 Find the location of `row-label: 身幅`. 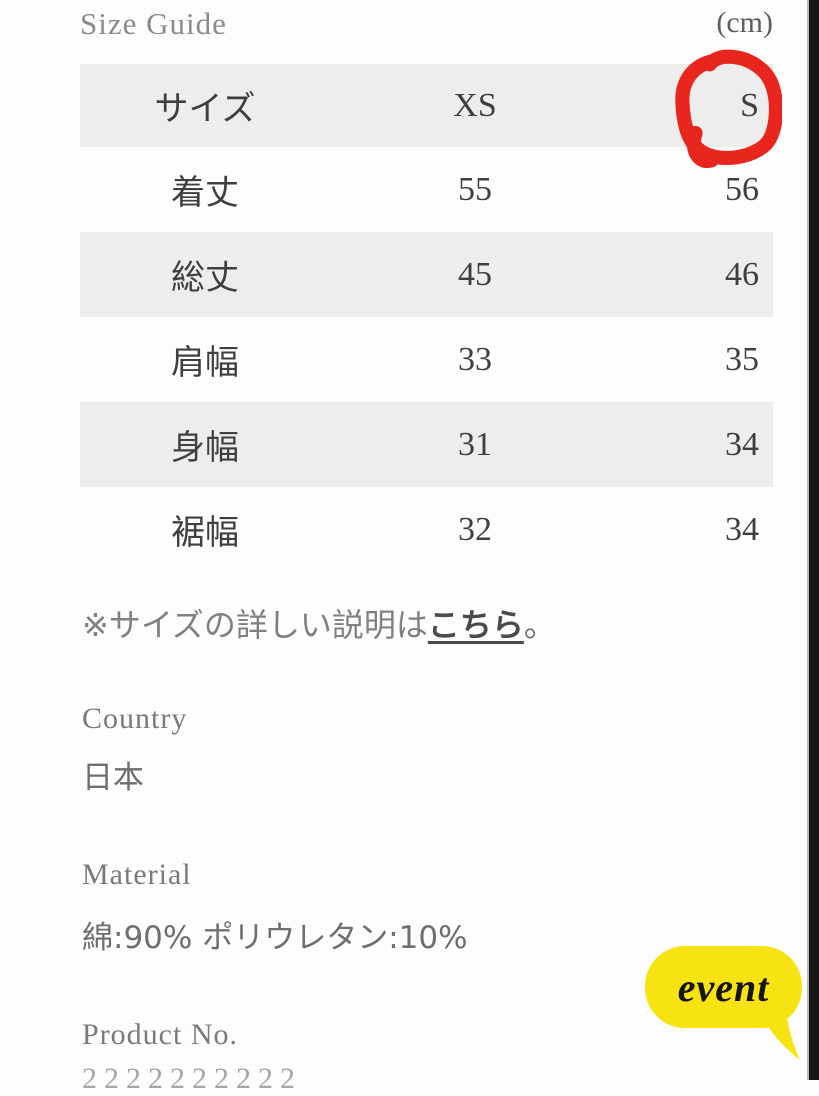

row-label: 身幅 is located at coordinates (205, 448).